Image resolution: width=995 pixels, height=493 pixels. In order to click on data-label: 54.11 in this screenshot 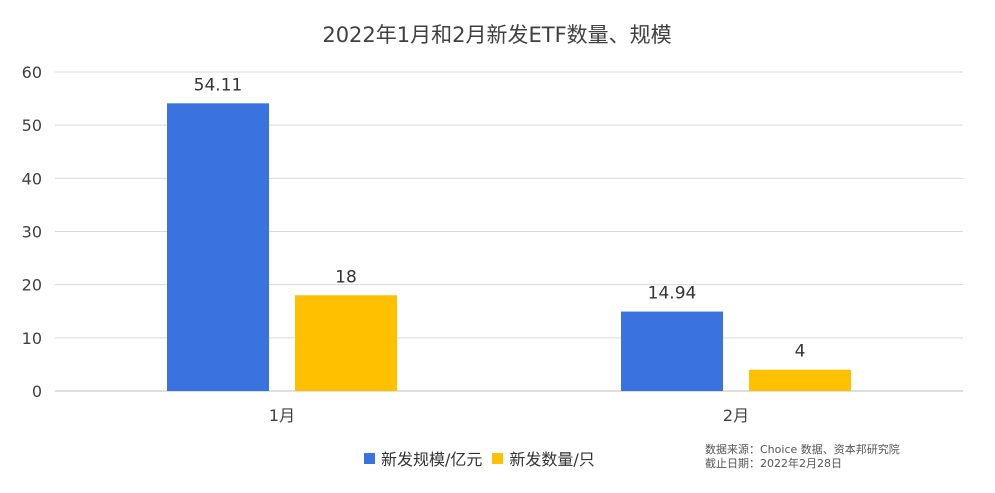, I will do `click(218, 85)`.